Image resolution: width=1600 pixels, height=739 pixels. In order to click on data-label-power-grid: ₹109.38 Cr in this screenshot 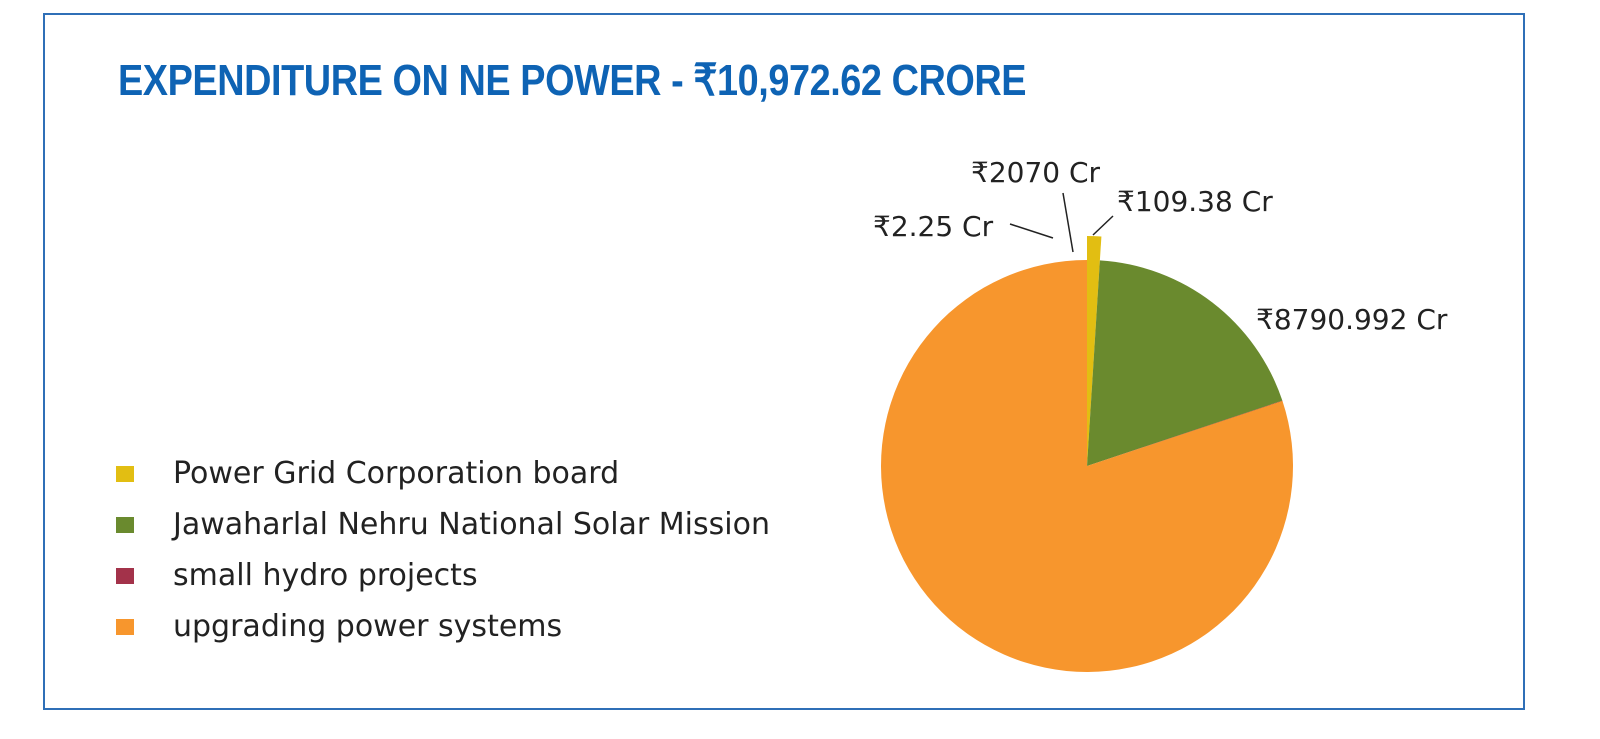, I will do `click(1195, 201)`.